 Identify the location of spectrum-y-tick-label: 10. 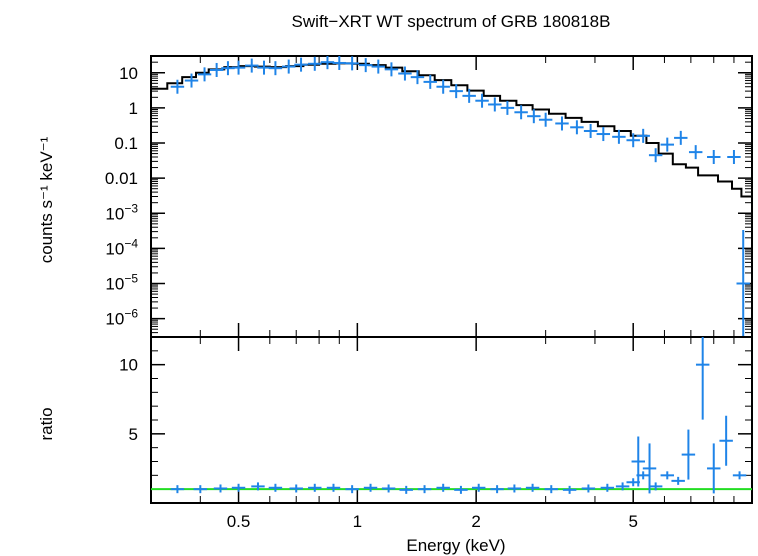
(128, 73).